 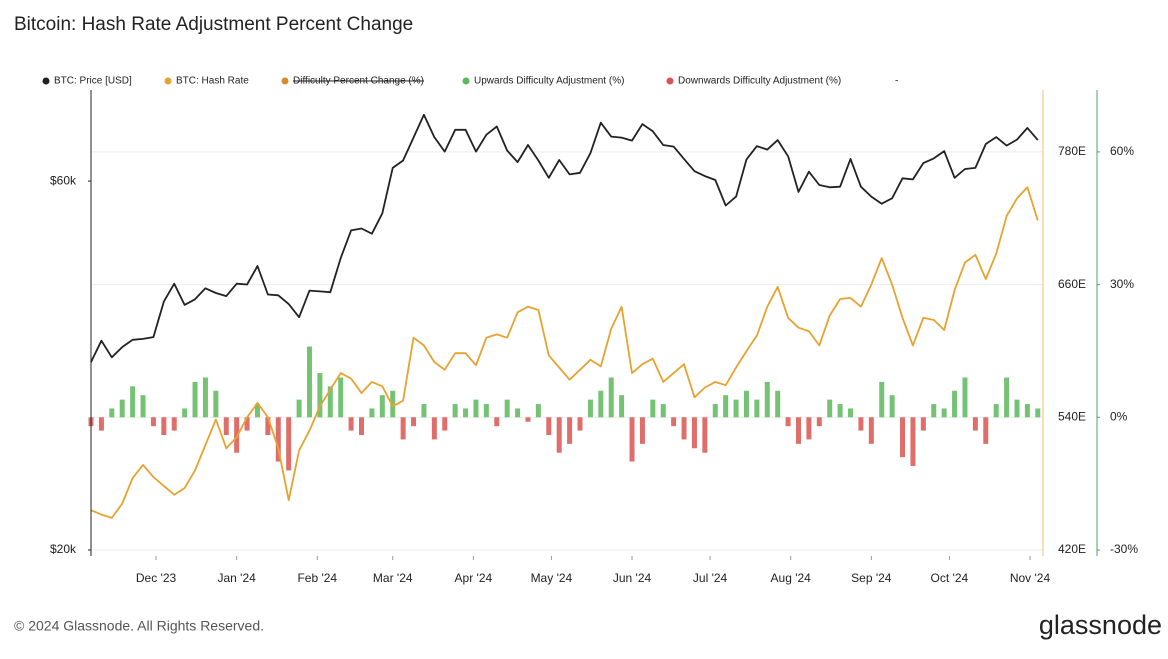 I want to click on x-tick-label: May '24, so click(x=552, y=578).